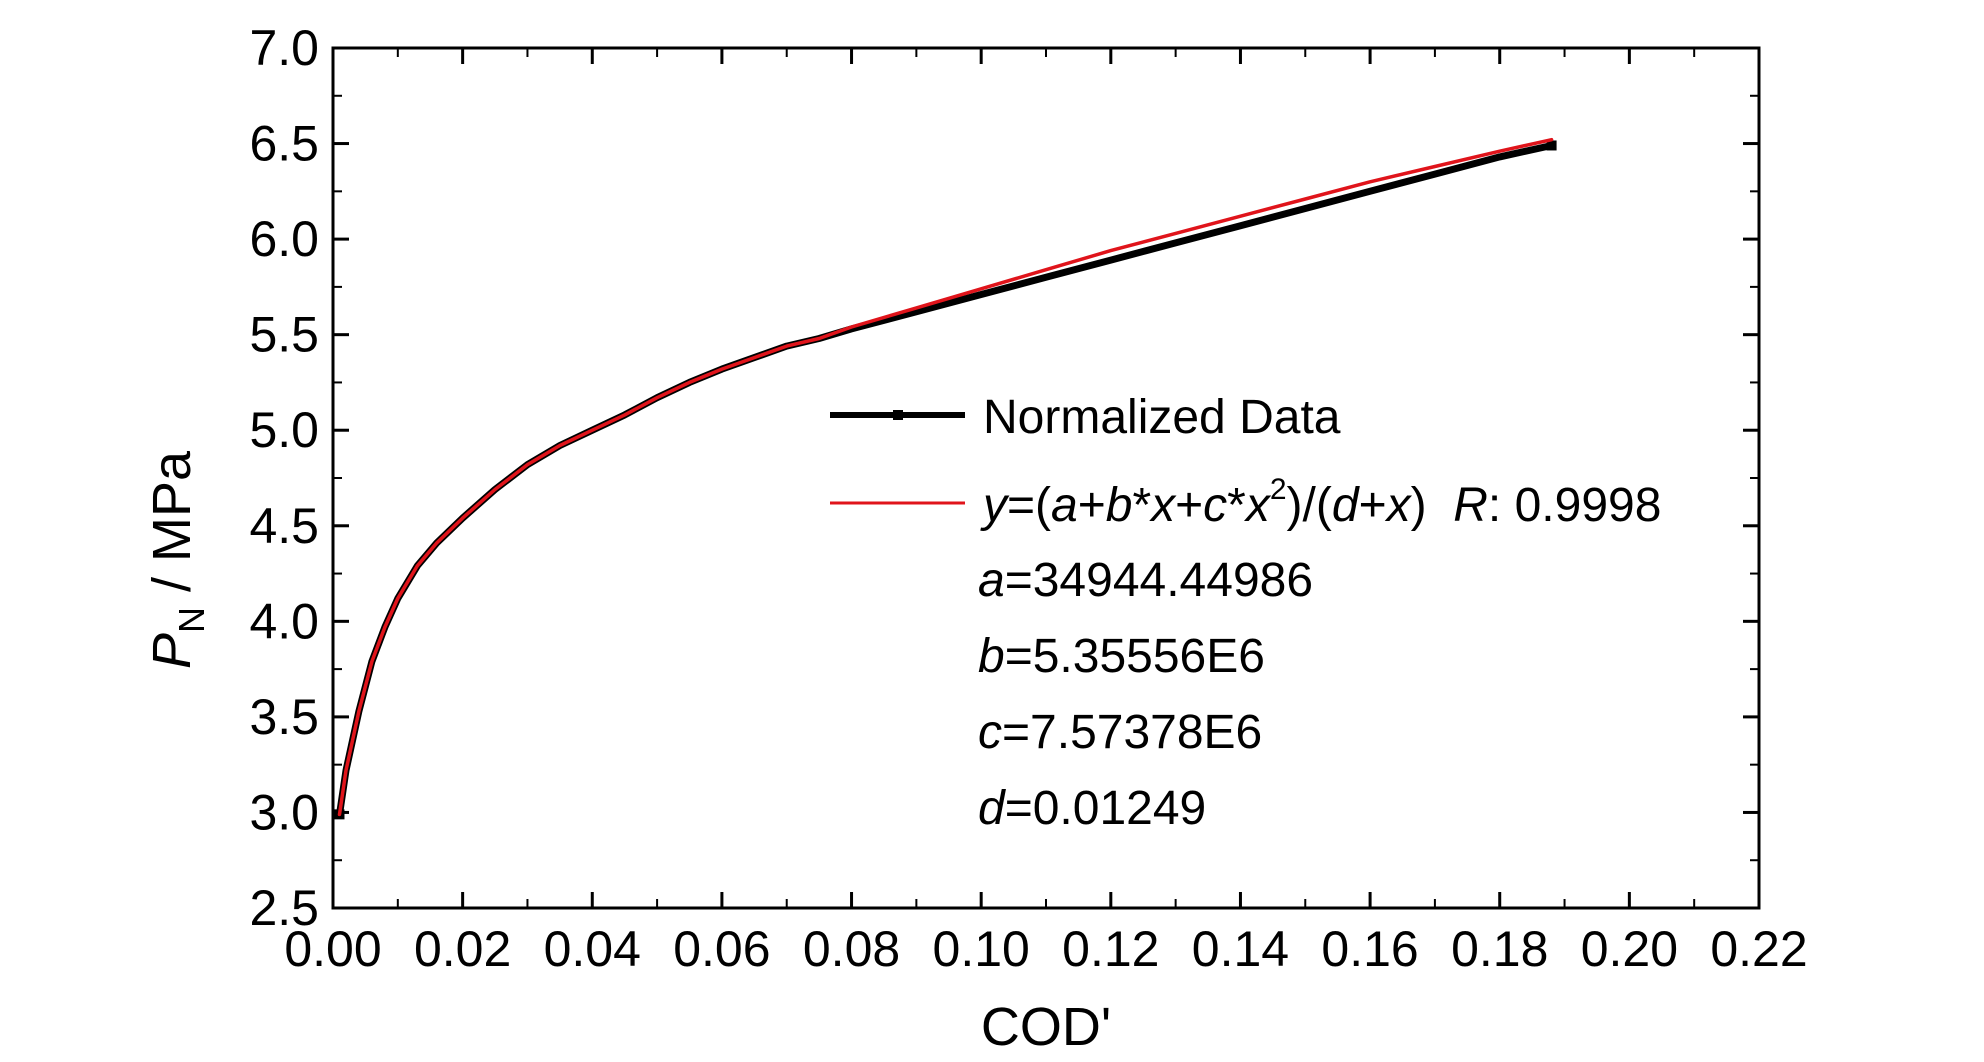  Describe the element at coordinates (1159, 580) in the screenshot. I see `param-a-value: =34944.44986` at that location.